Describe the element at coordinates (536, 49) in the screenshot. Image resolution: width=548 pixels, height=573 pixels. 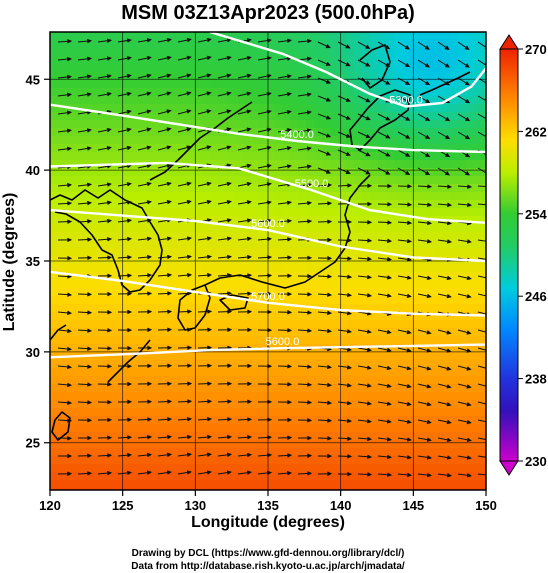
I see `colorbar-tick-label: 270` at that location.